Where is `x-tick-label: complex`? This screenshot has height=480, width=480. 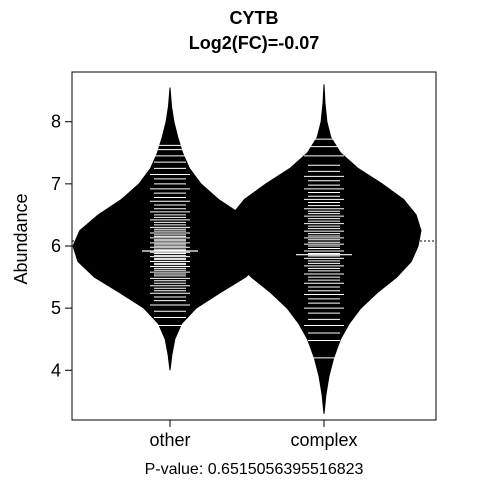
x-tick-label: complex is located at coordinates (323, 440).